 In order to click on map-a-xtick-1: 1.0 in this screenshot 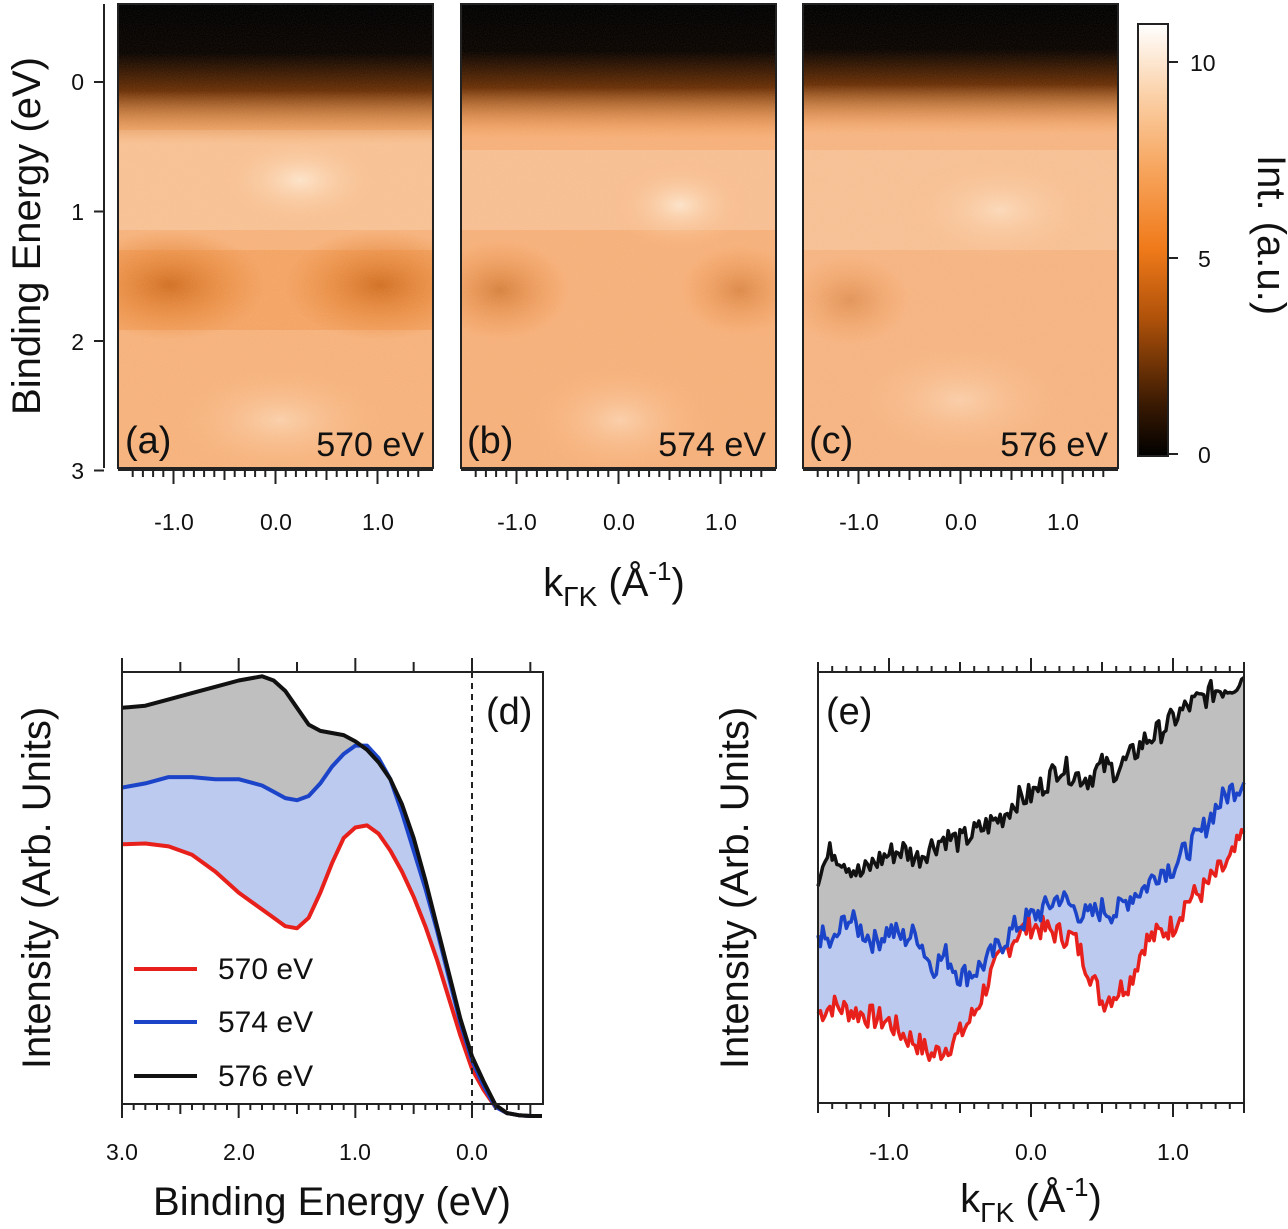, I will do `click(378, 522)`.